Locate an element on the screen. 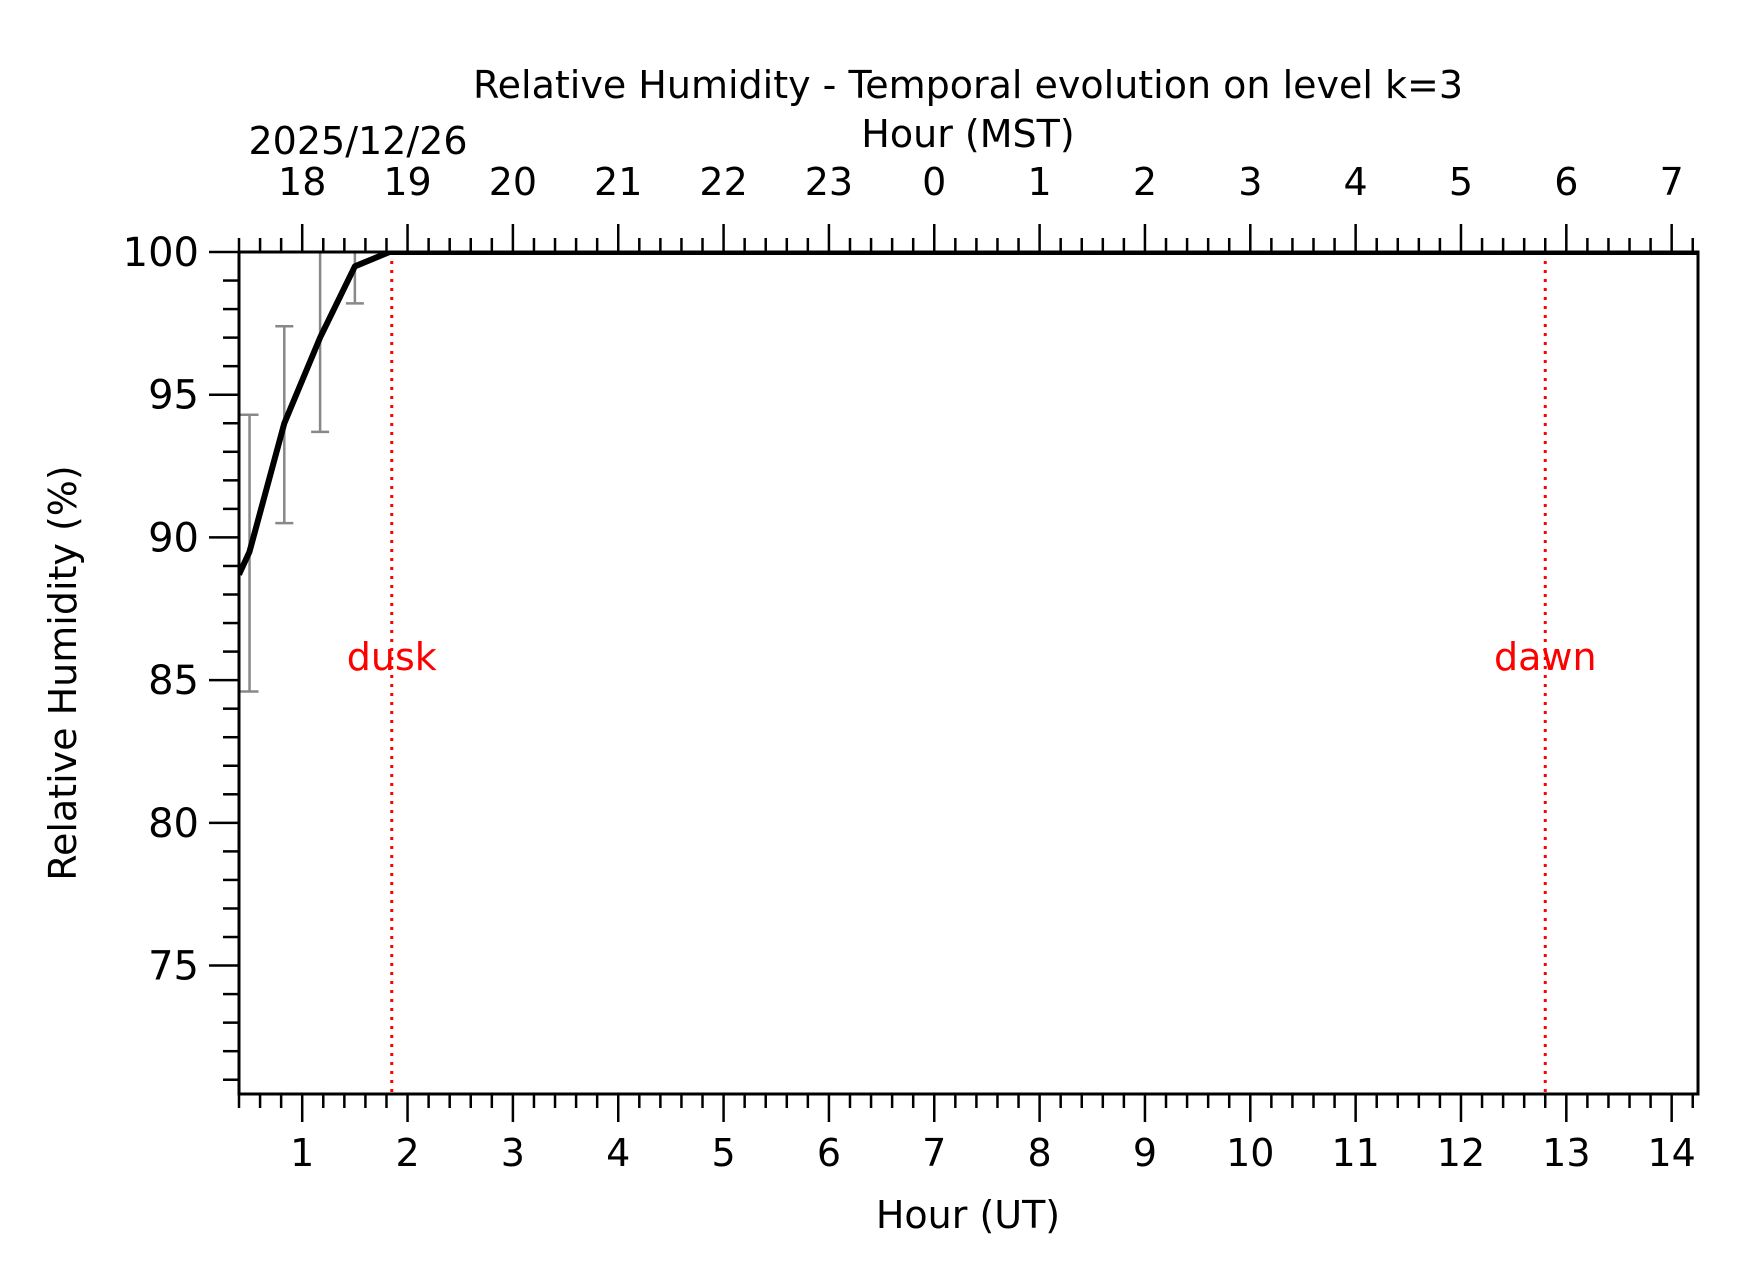 Image resolution: width=1742 pixels, height=1282 pixels. x-bottom-tick-label: 9 is located at coordinates (1145, 1153).